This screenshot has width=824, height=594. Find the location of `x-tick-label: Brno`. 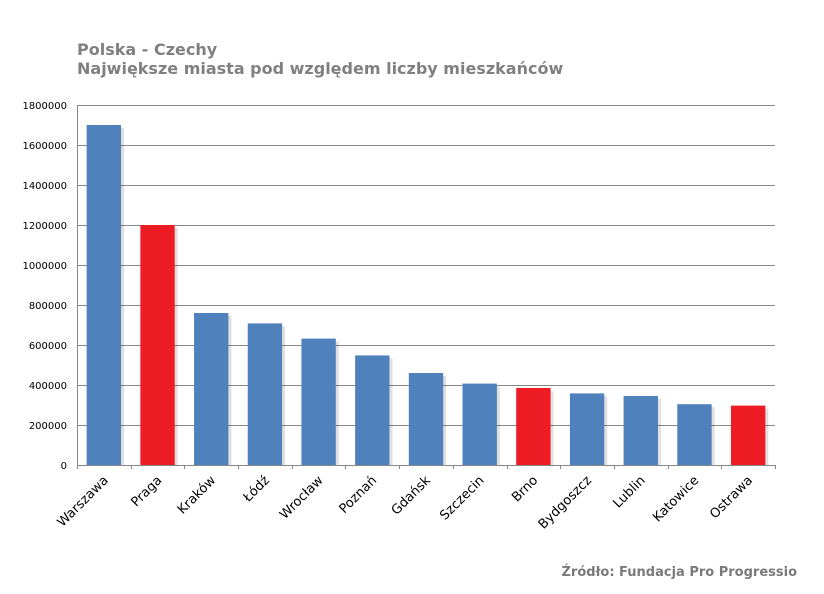

x-tick-label: Brno is located at coordinates (525, 489).